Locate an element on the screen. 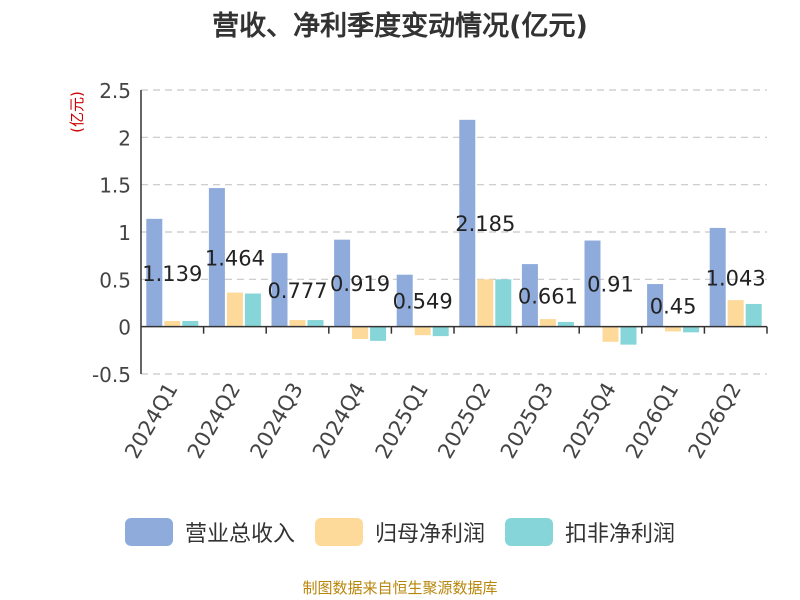 The height and width of the screenshot is (600, 800). legend-label: 归母净利润 is located at coordinates (429, 534).